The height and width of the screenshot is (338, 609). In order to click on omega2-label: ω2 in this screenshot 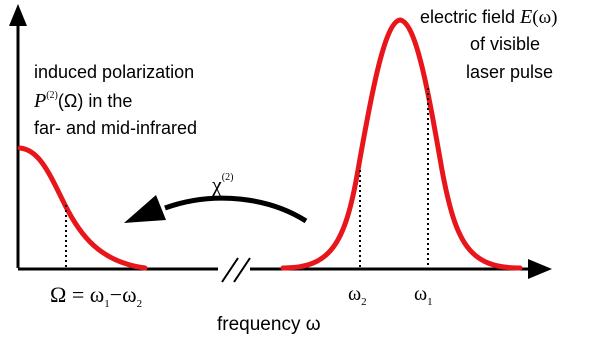, I will do `click(357, 295)`.